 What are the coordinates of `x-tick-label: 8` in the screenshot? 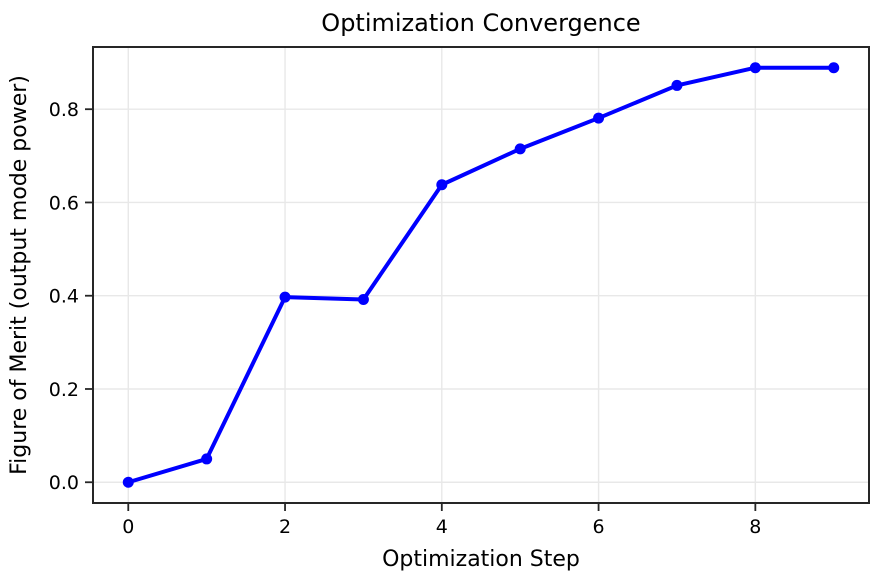 It's located at (755, 527).